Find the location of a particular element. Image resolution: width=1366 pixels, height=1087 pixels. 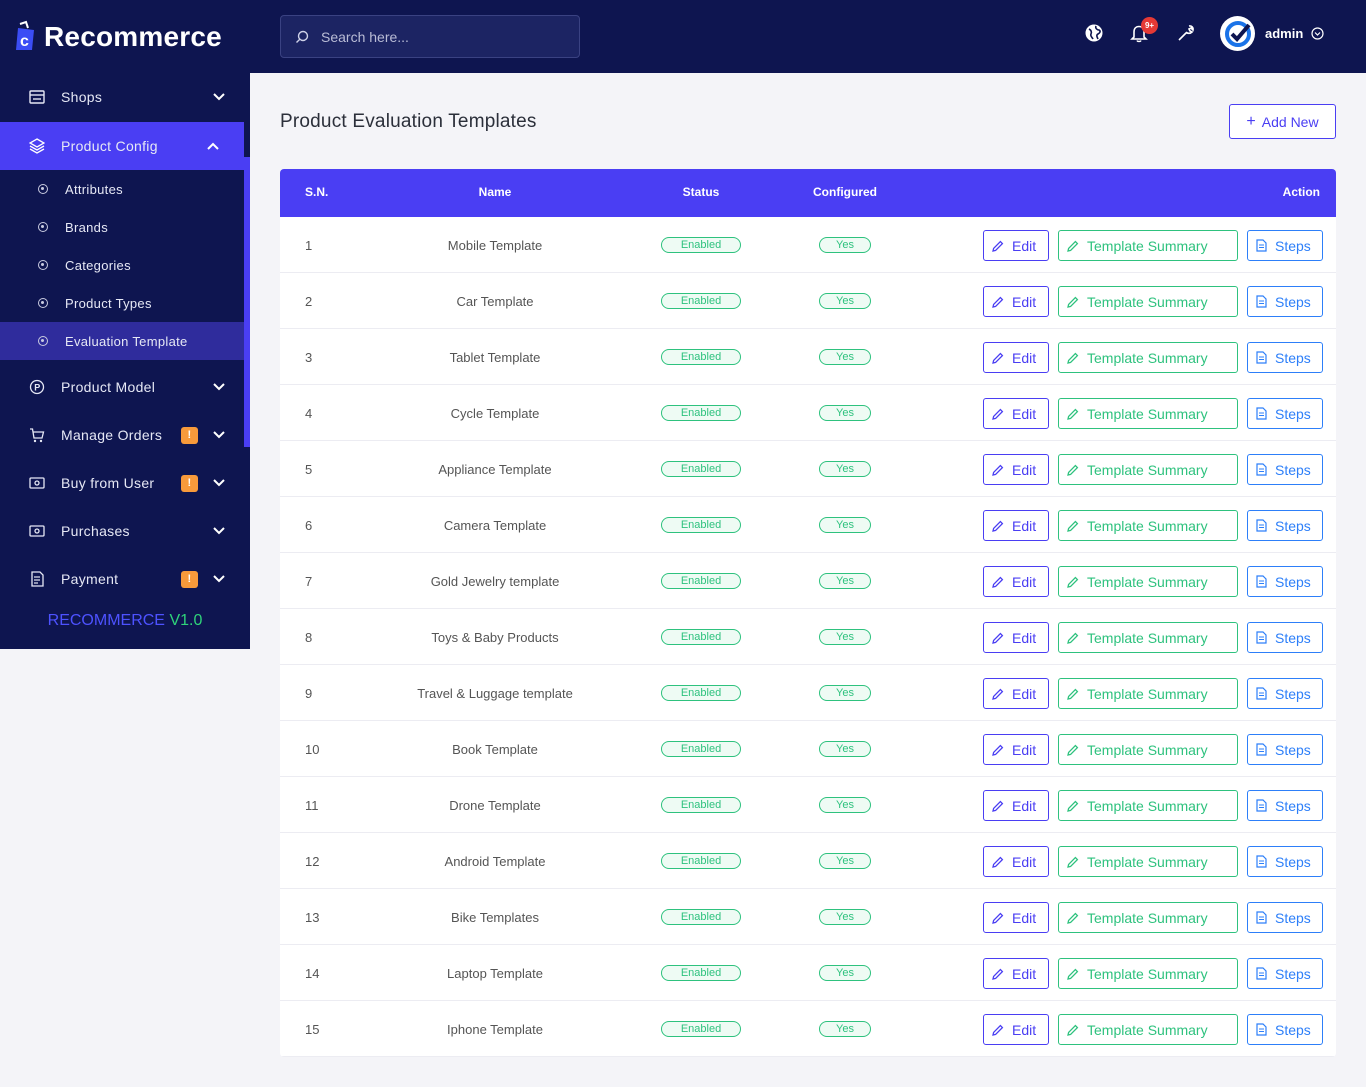

sidebar-item-purchases: Purchases is located at coordinates (125, 531).